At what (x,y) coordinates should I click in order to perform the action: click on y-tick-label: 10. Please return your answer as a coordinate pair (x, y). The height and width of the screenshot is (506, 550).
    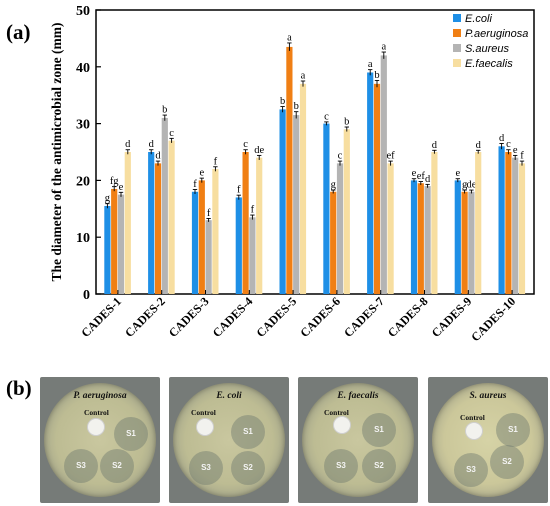
    Looking at the image, I should click on (83, 238).